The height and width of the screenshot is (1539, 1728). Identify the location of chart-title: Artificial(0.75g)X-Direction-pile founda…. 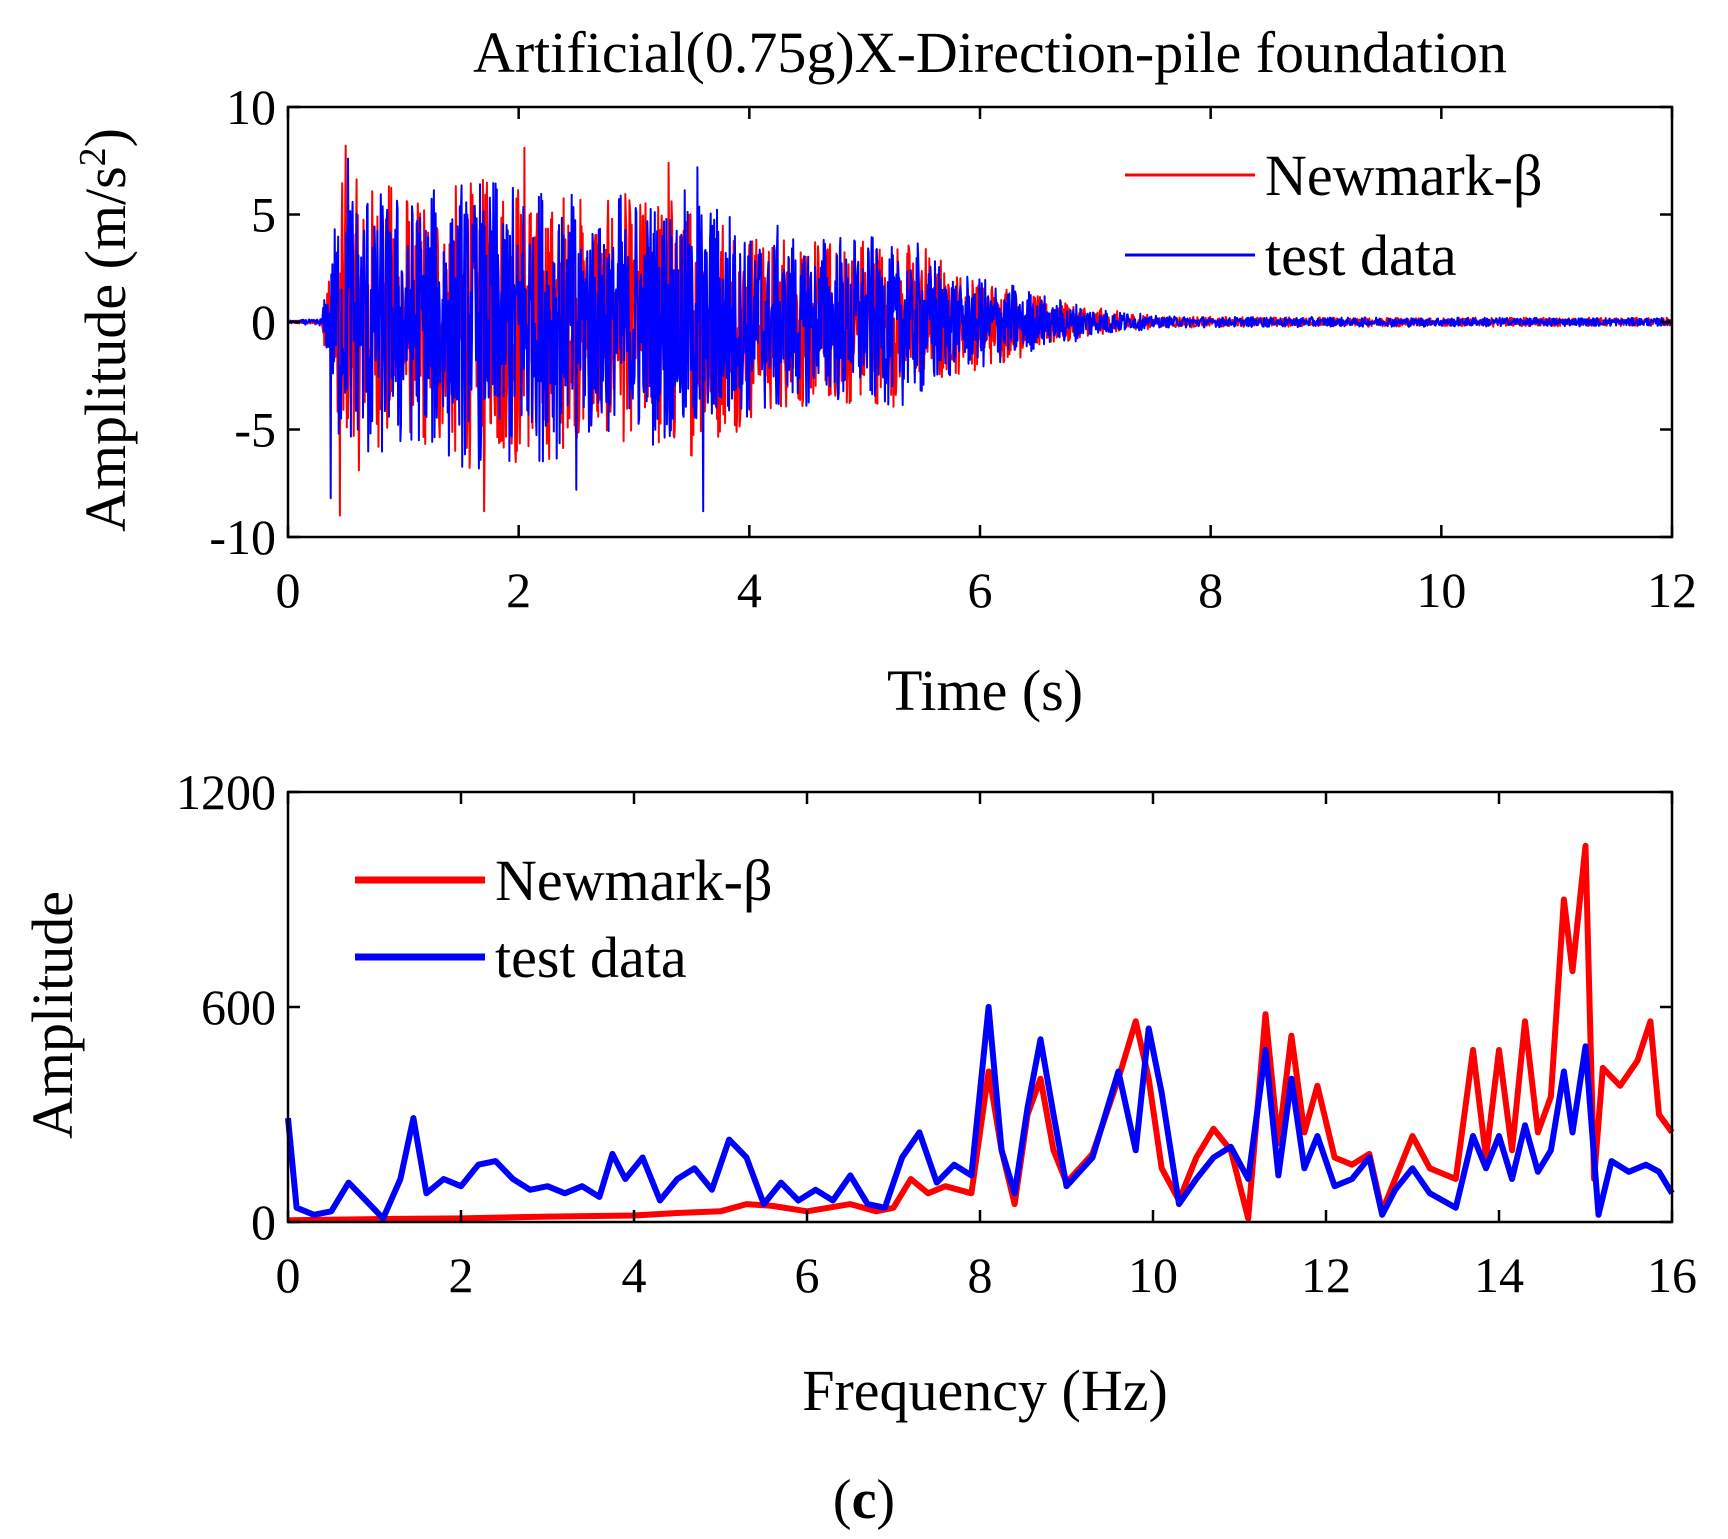
(990, 52).